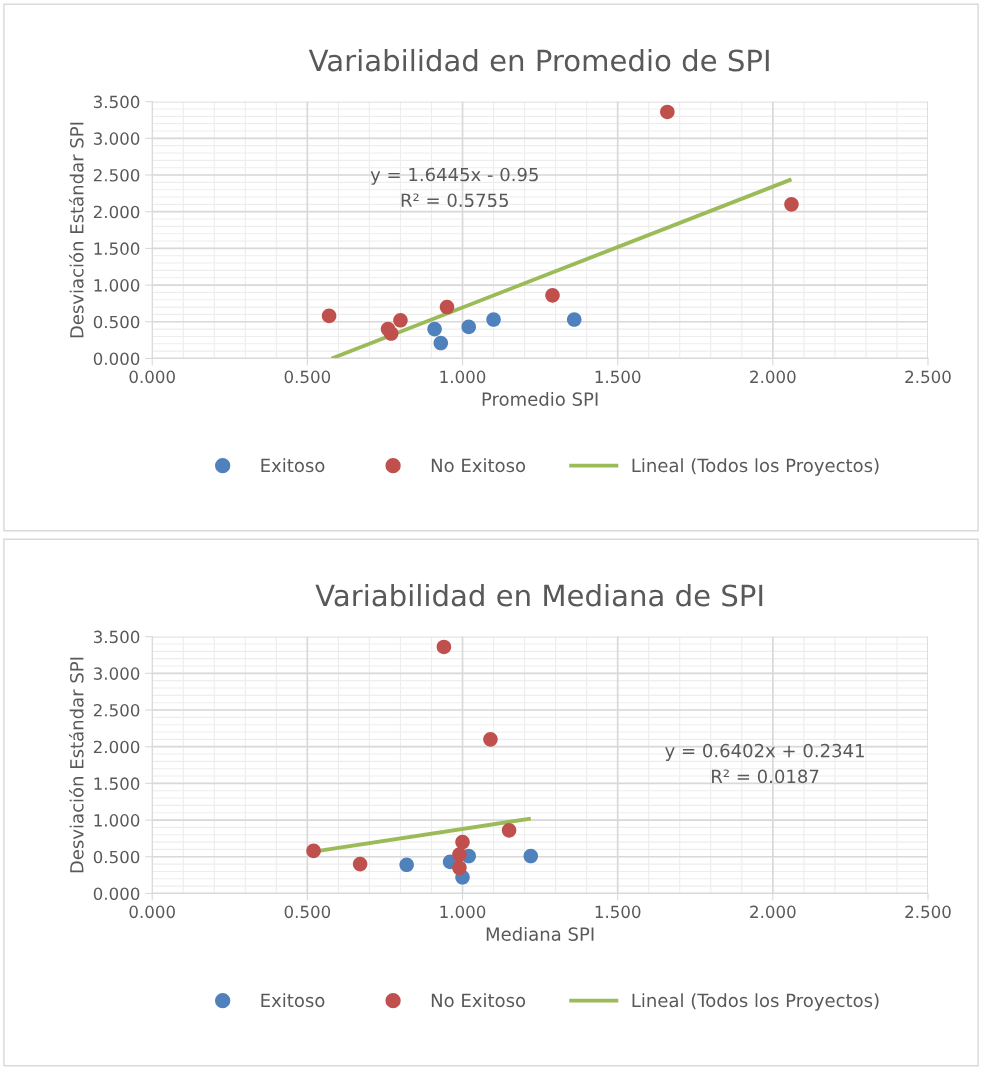 The height and width of the screenshot is (1070, 982). I want to click on annotation: y = 1.6445x - 0.95 R² = 0.5755, so click(454, 187).